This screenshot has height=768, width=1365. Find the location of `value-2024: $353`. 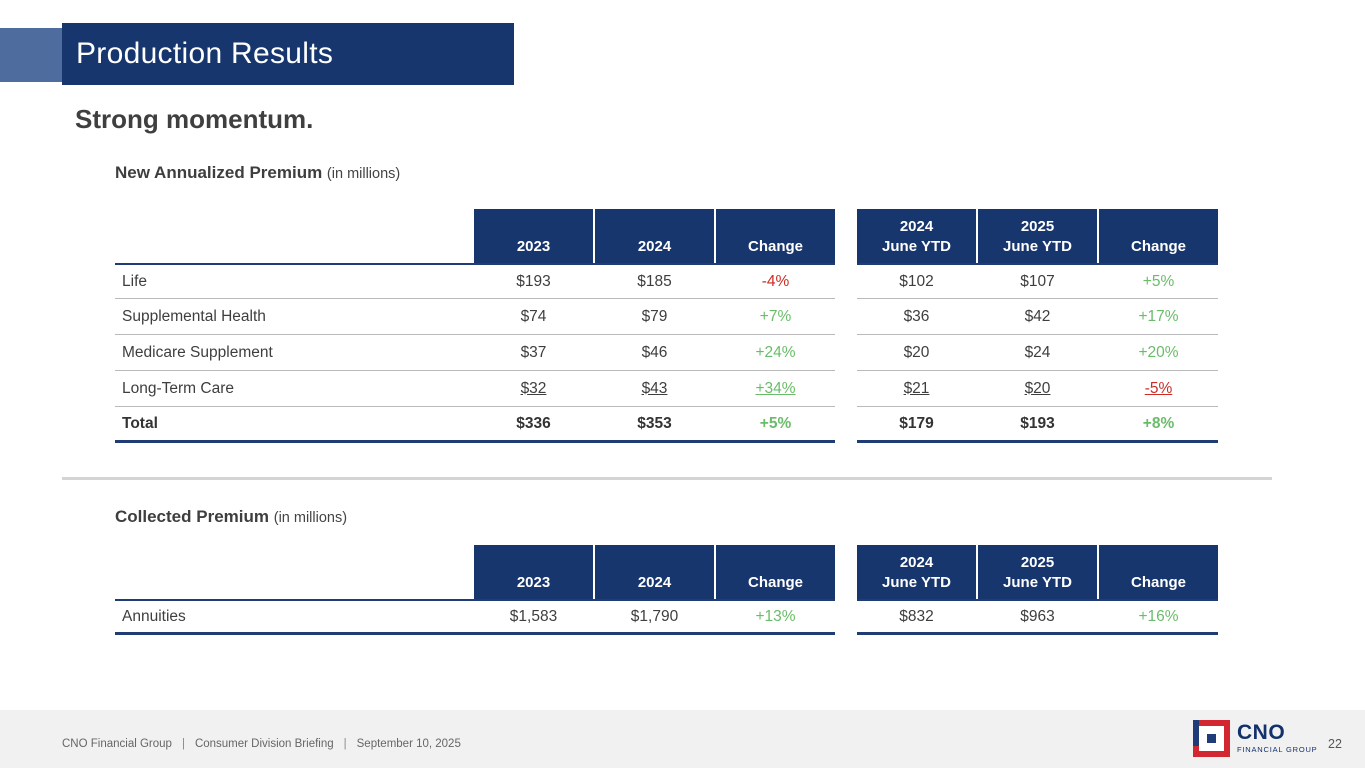

value-2024: $353 is located at coordinates (654, 423).